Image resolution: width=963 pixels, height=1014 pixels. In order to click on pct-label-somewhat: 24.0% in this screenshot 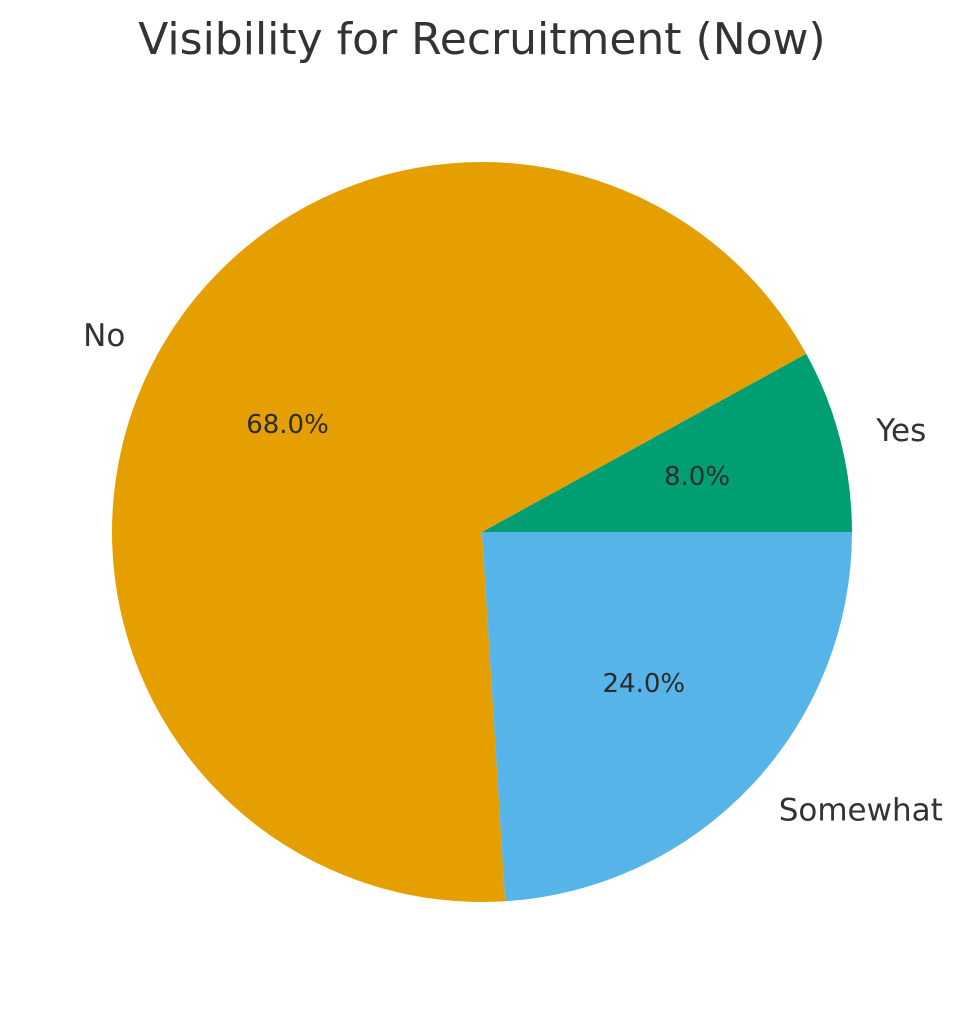, I will do `click(643, 684)`.